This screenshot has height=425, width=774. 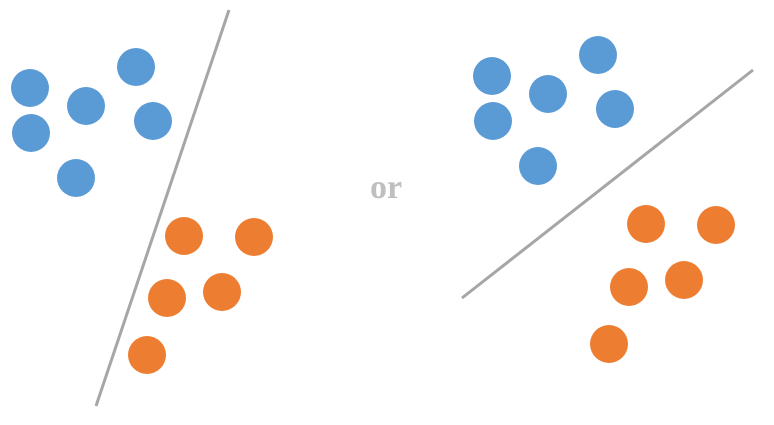 What do you see at coordinates (662, 284) in the screenshot?
I see `right-class-b-points` at bounding box center [662, 284].